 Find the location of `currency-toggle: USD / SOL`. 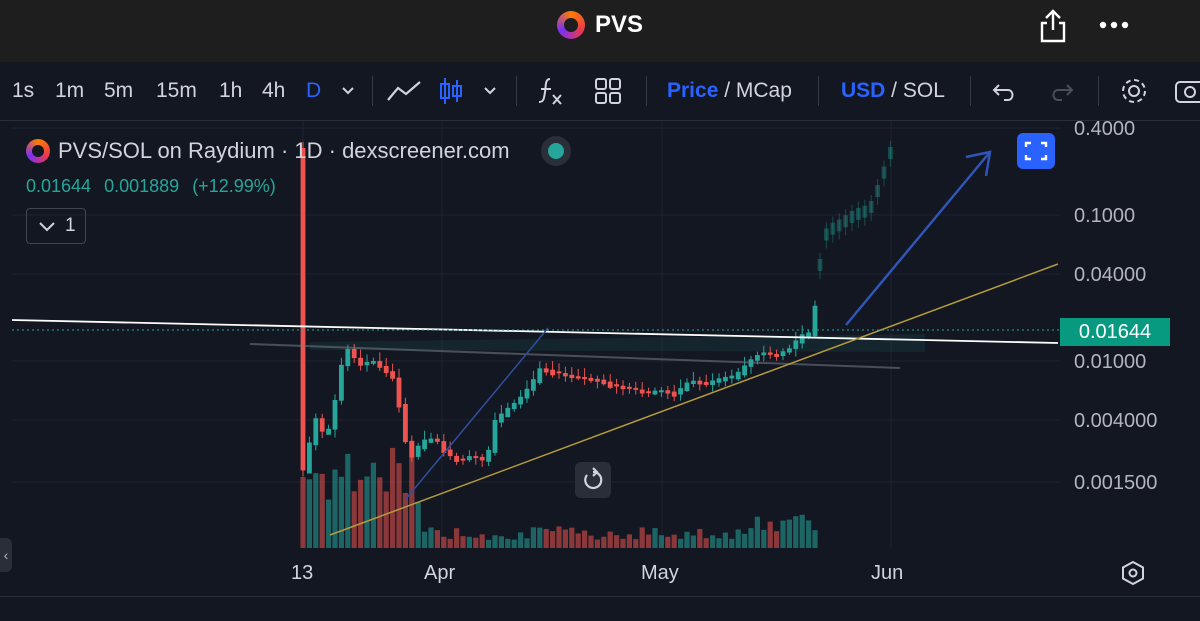

currency-toggle: USD / SOL is located at coordinates (893, 91).